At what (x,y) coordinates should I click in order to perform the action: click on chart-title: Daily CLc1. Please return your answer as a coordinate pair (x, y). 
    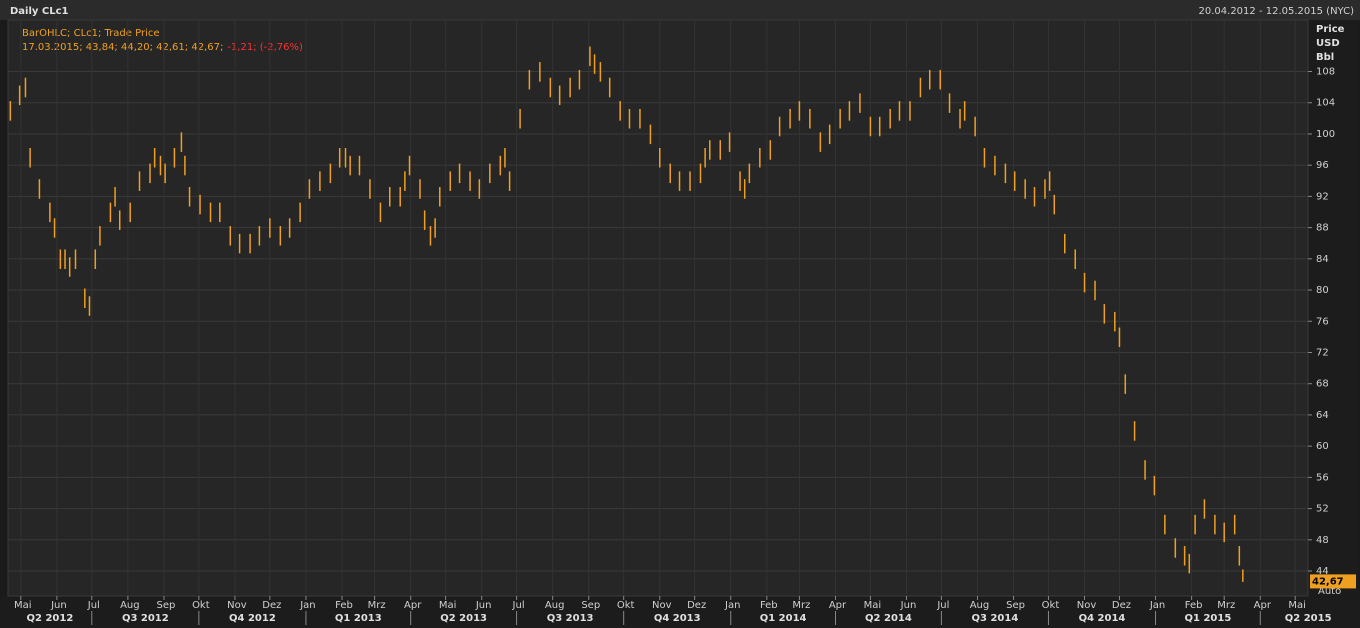
    Looking at the image, I should click on (39, 11).